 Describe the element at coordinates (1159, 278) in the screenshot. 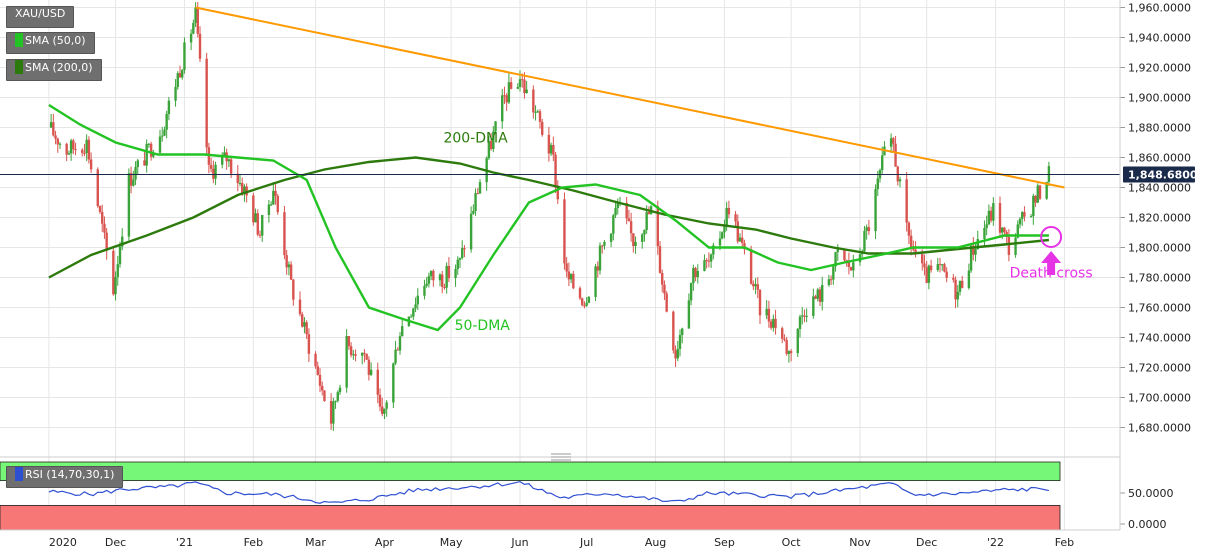

I see `price-tick-label: 1,780.0000` at that location.